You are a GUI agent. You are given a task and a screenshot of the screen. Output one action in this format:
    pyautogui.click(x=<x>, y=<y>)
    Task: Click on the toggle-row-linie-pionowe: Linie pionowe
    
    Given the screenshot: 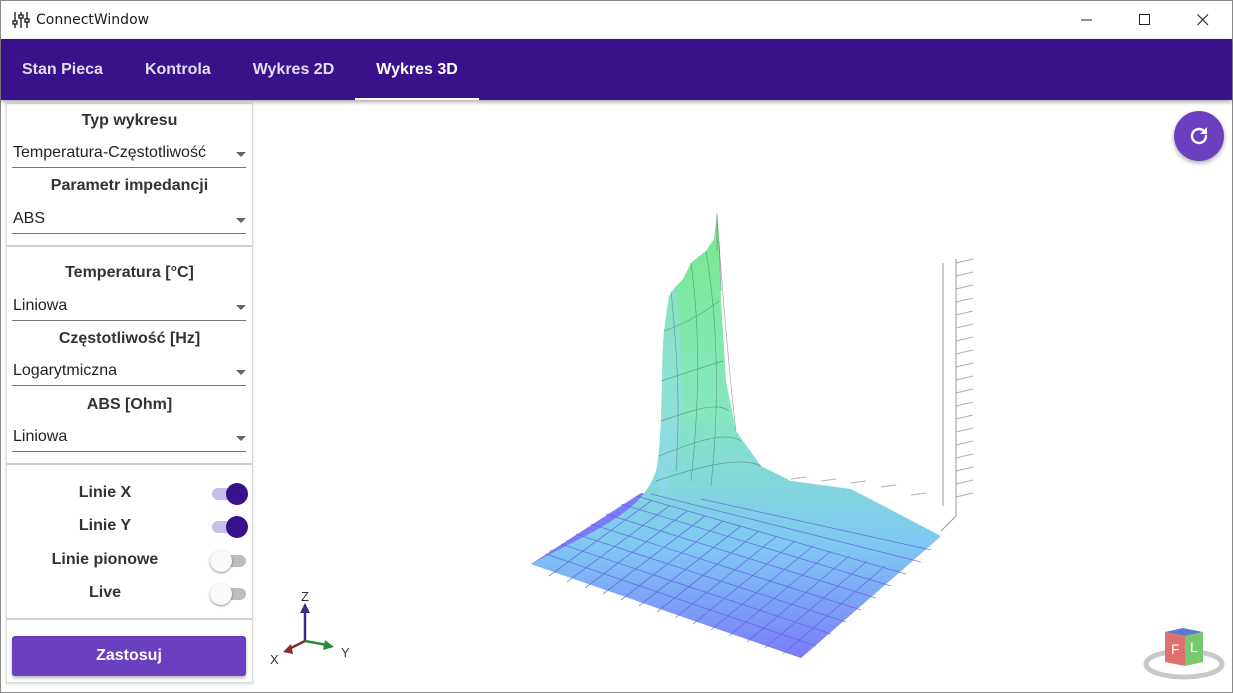 What is the action you would take?
    pyautogui.click(x=129, y=560)
    